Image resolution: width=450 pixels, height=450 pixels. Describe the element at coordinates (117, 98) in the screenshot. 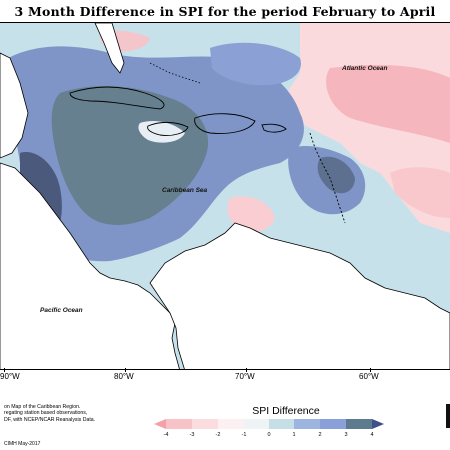

I see `cuba-outline` at that location.